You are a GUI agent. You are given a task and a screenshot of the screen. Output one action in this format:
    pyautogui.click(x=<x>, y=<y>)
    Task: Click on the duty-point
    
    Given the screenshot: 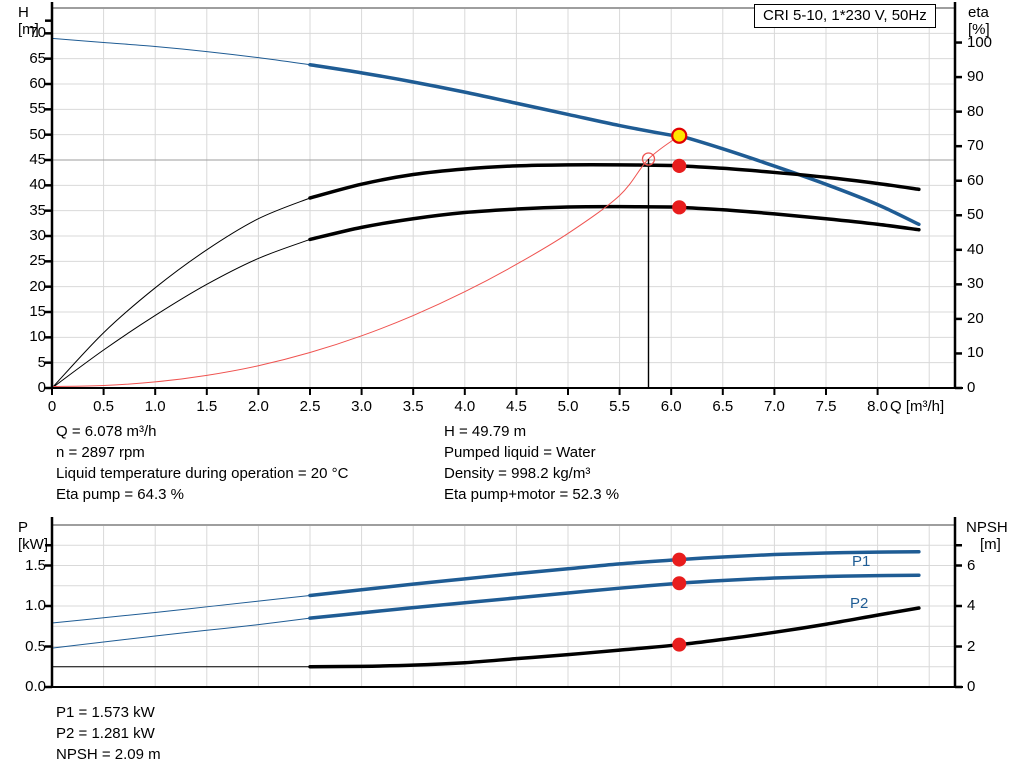 What is the action you would take?
    pyautogui.click(x=679, y=135)
    